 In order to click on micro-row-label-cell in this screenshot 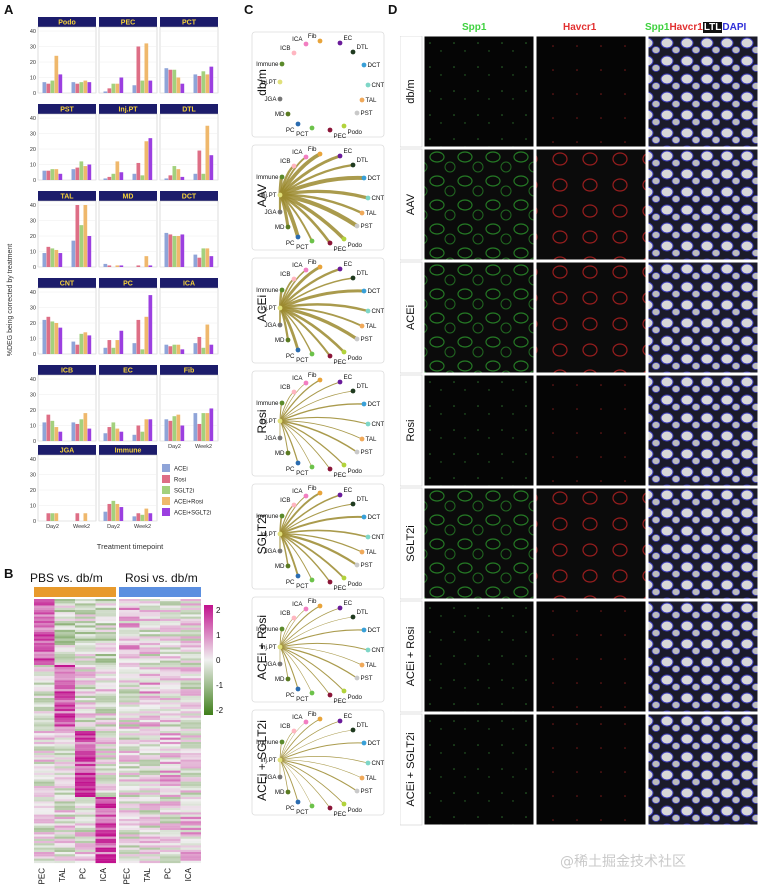, I will do `click(411, 543)`.